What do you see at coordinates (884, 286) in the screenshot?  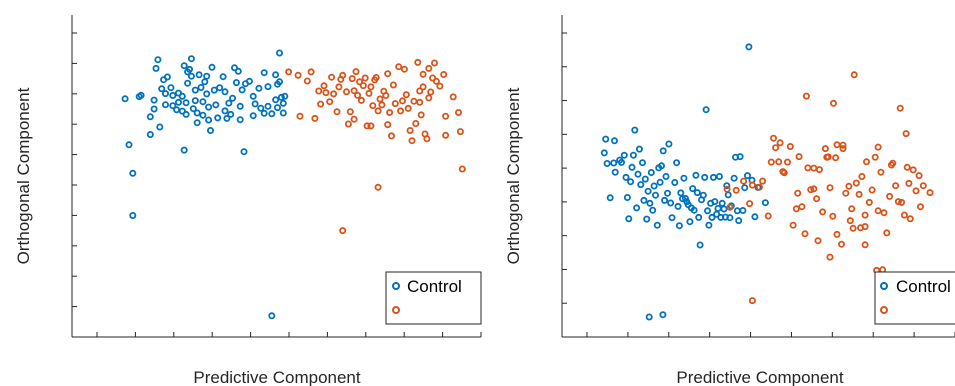 I see `right-legend-marker-control` at bounding box center [884, 286].